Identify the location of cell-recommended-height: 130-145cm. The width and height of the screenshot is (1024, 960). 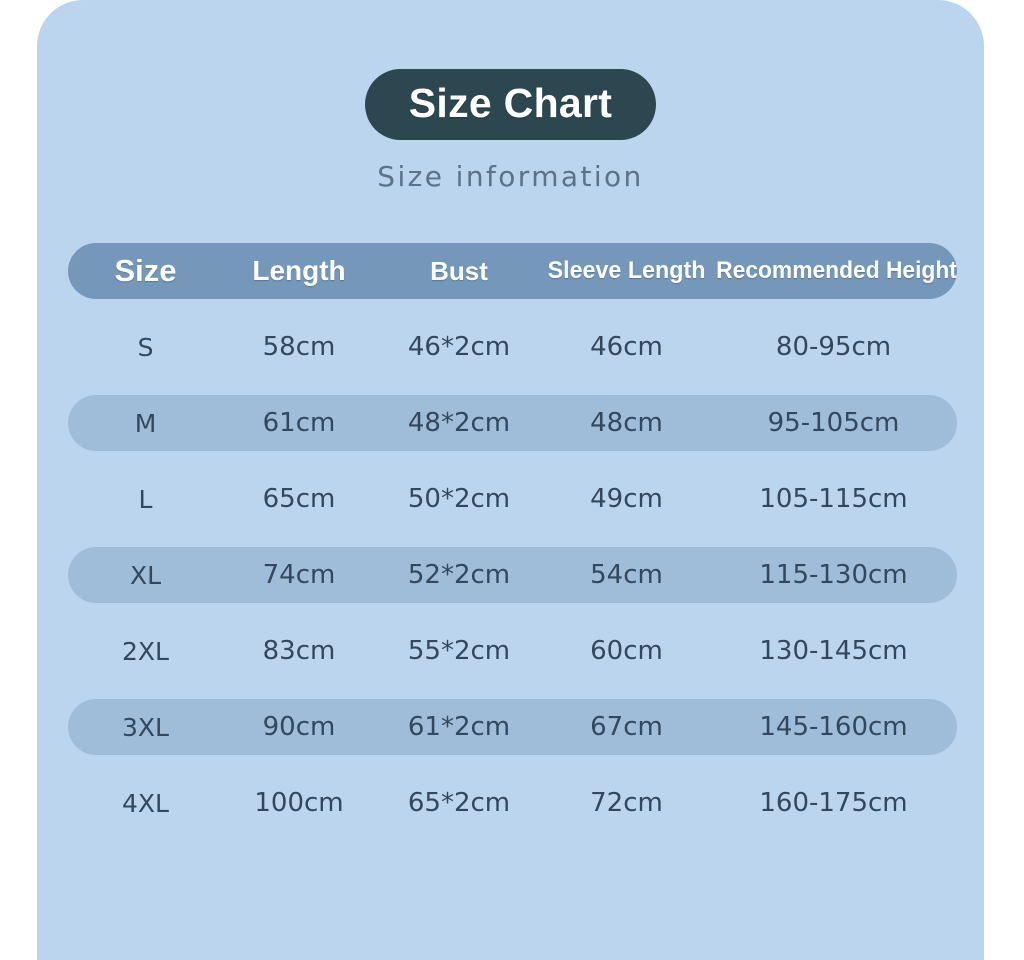
(833, 651).